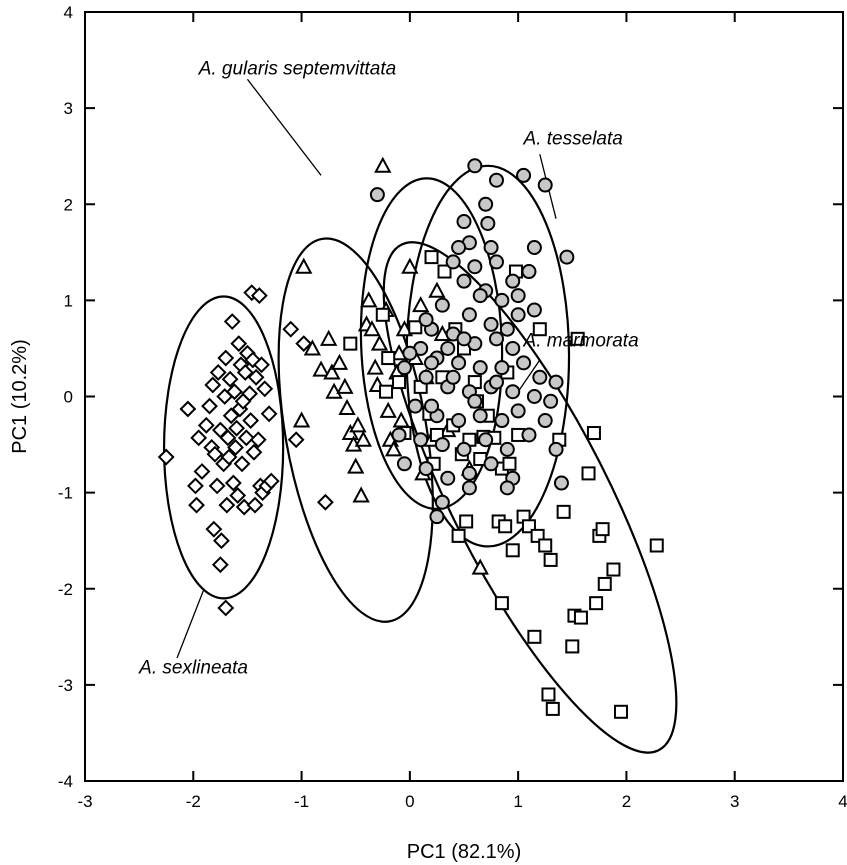 The height and width of the screenshot is (865, 847). I want to click on annotation-leader-a-marmorata, so click(529, 376).